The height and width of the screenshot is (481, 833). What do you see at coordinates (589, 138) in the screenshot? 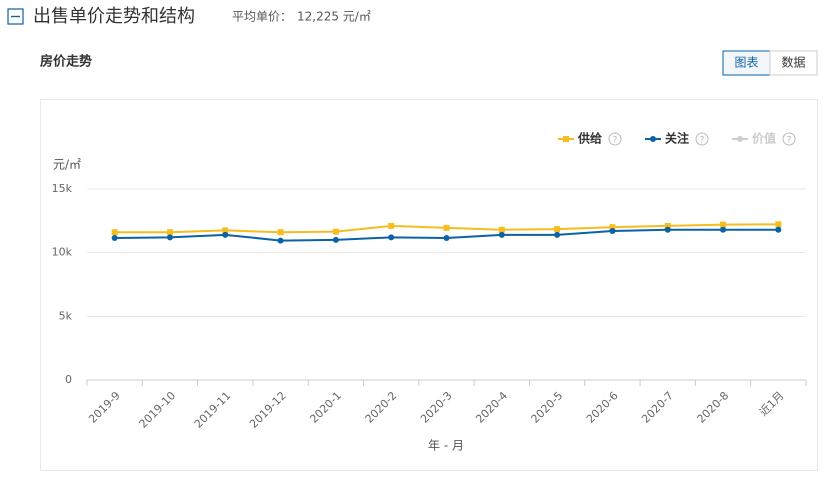
I see `legend-label: 供给` at bounding box center [589, 138].